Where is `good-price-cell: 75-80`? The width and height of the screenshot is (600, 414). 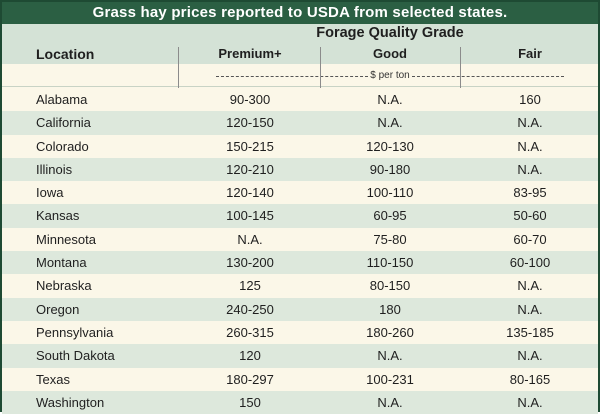
good-price-cell: 75-80 is located at coordinates (390, 239).